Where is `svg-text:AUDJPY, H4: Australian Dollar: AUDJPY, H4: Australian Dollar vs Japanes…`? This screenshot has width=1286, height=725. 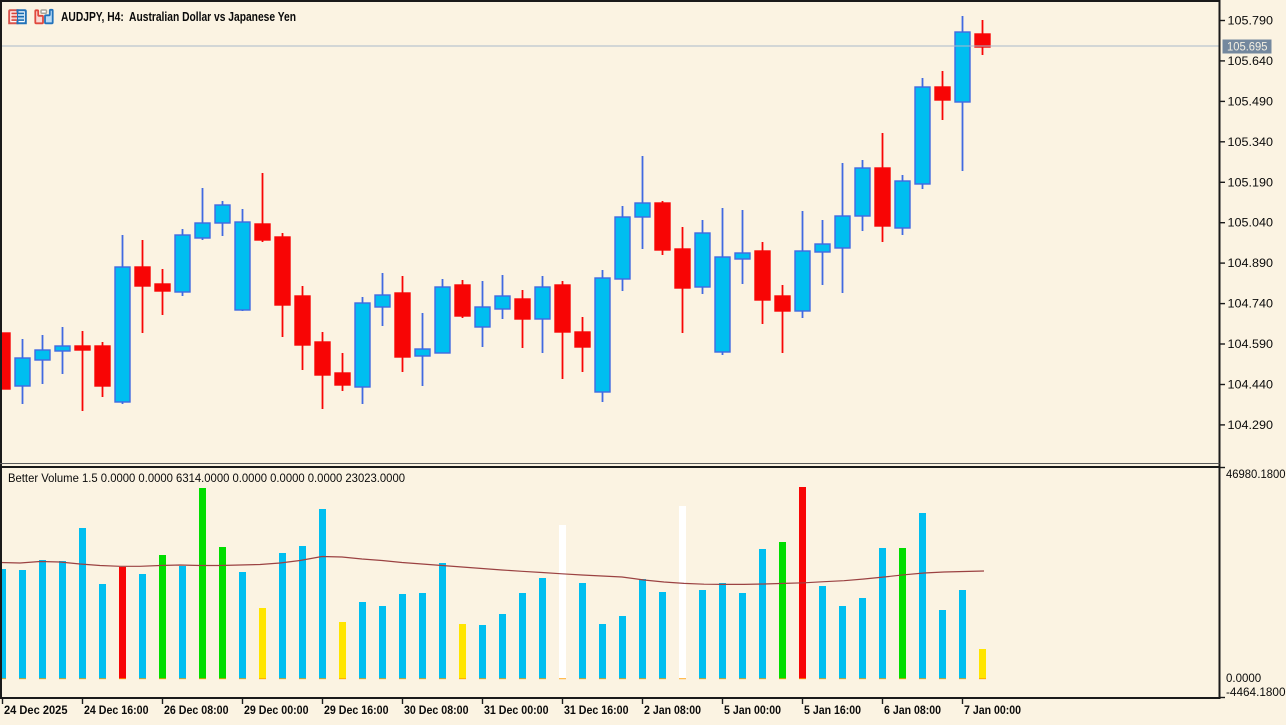
svg-text:AUDJPY, H4: Australian Dollar: AUDJPY, H4: Australian Dollar vs Japanes… is located at coordinates (178, 17).